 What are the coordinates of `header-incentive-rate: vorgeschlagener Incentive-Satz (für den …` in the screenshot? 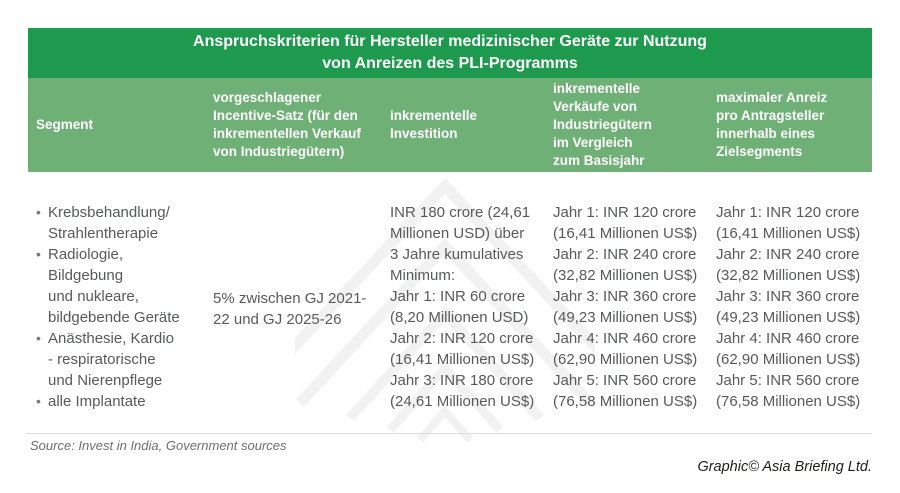 It's located at (287, 124).